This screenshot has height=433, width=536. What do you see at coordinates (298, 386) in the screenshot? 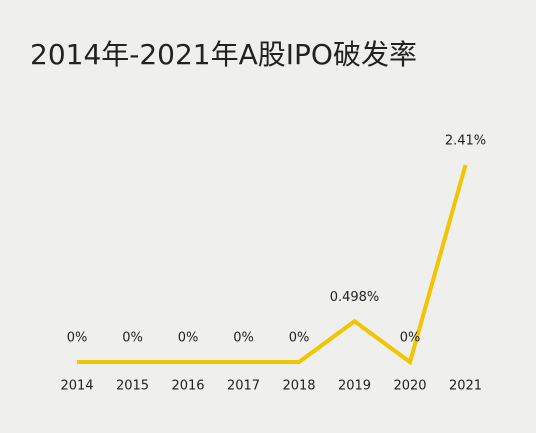
I see `x-tick-label: 2018` at bounding box center [298, 386].